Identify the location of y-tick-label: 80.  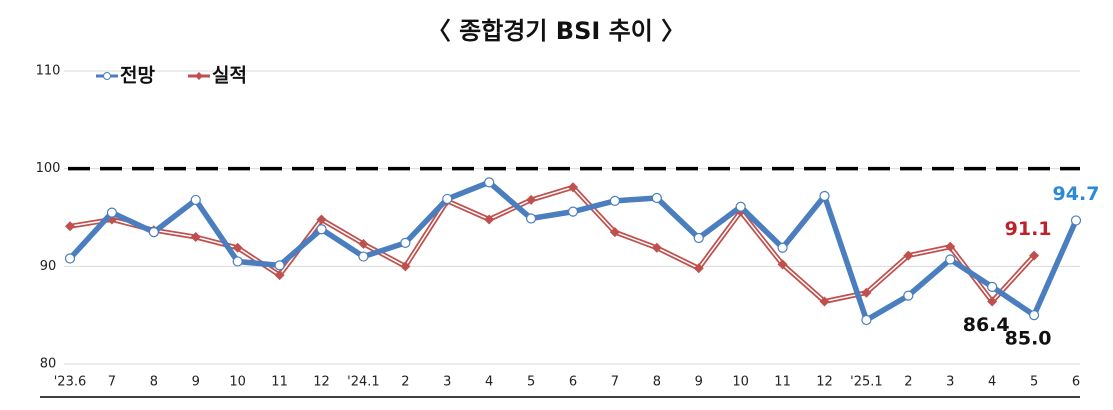
(48, 364).